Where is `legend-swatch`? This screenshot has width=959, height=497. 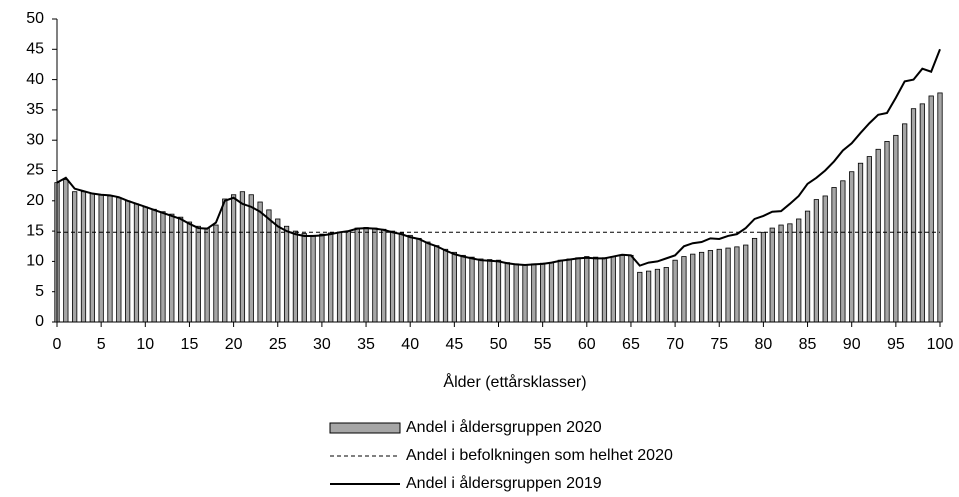
legend-swatch is located at coordinates (365, 428).